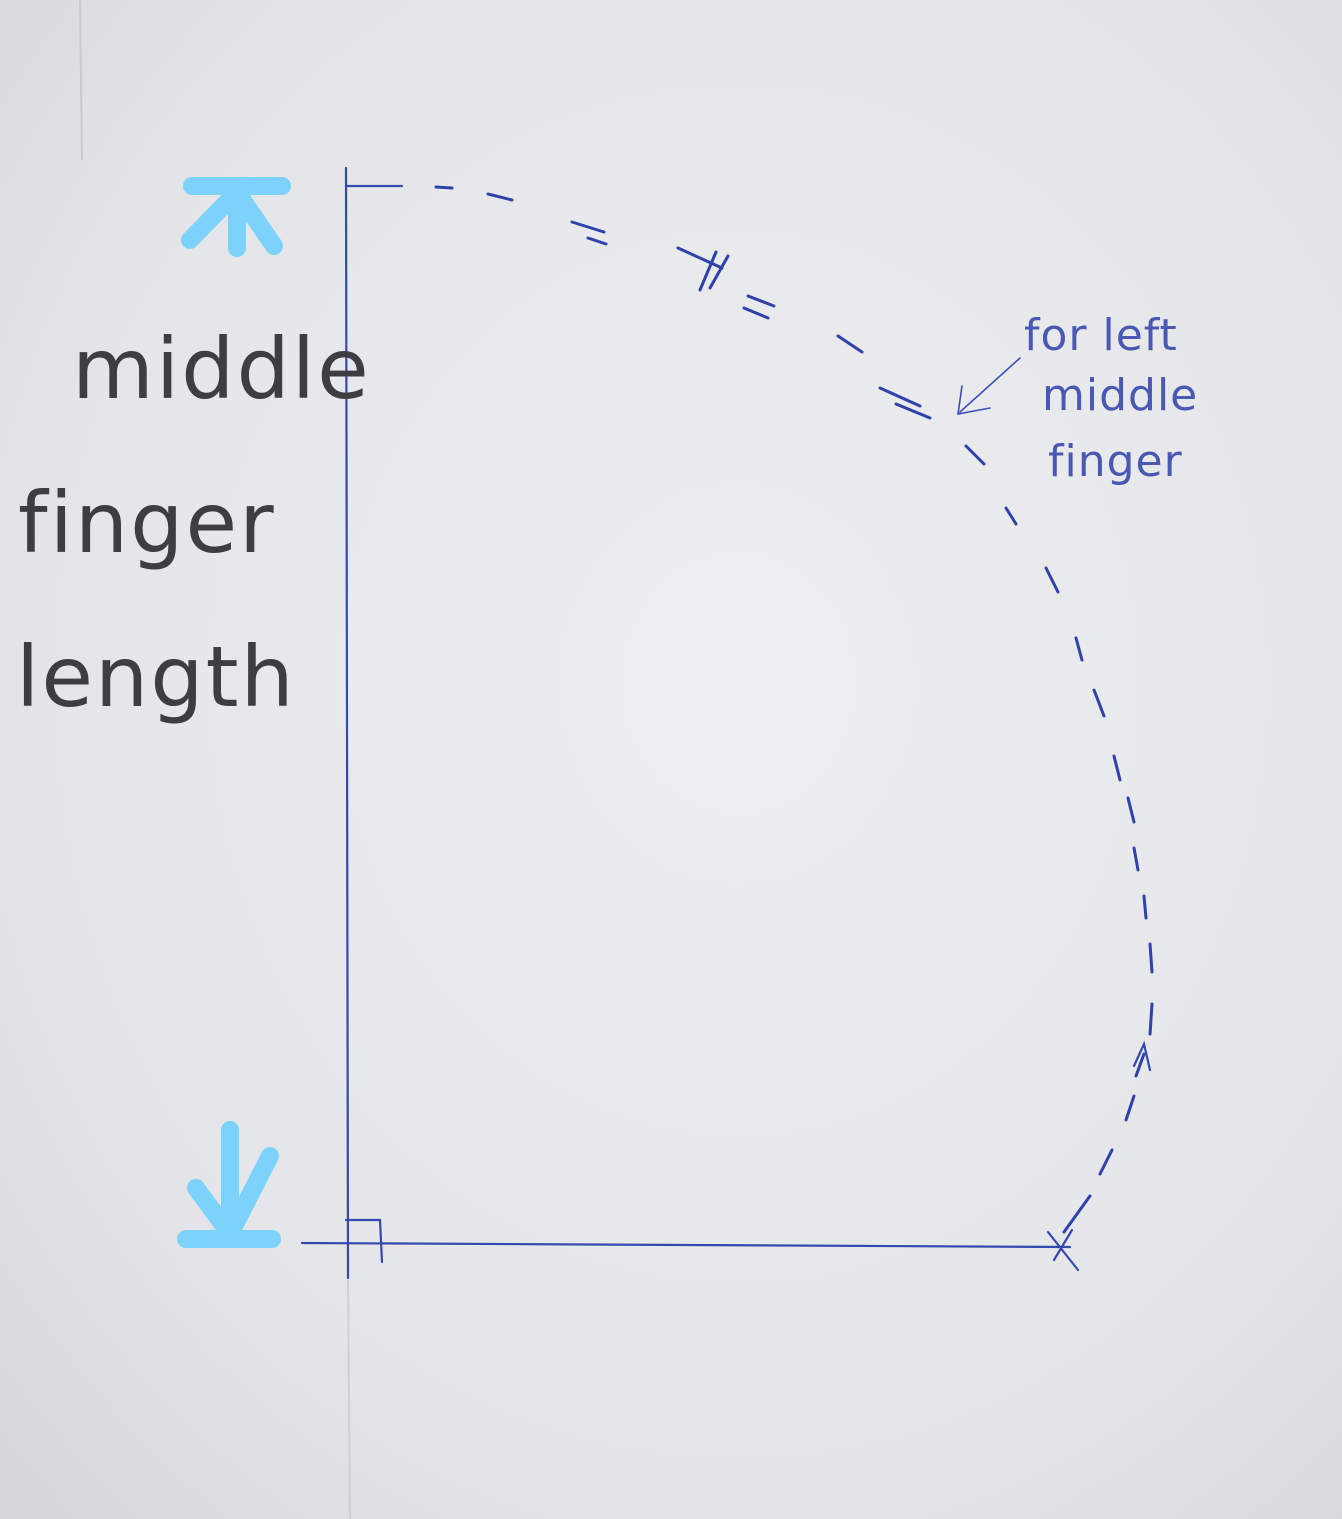 The image size is (1342, 1519). Describe the element at coordinates (686, 1245) in the screenshot. I see `baseline` at that location.